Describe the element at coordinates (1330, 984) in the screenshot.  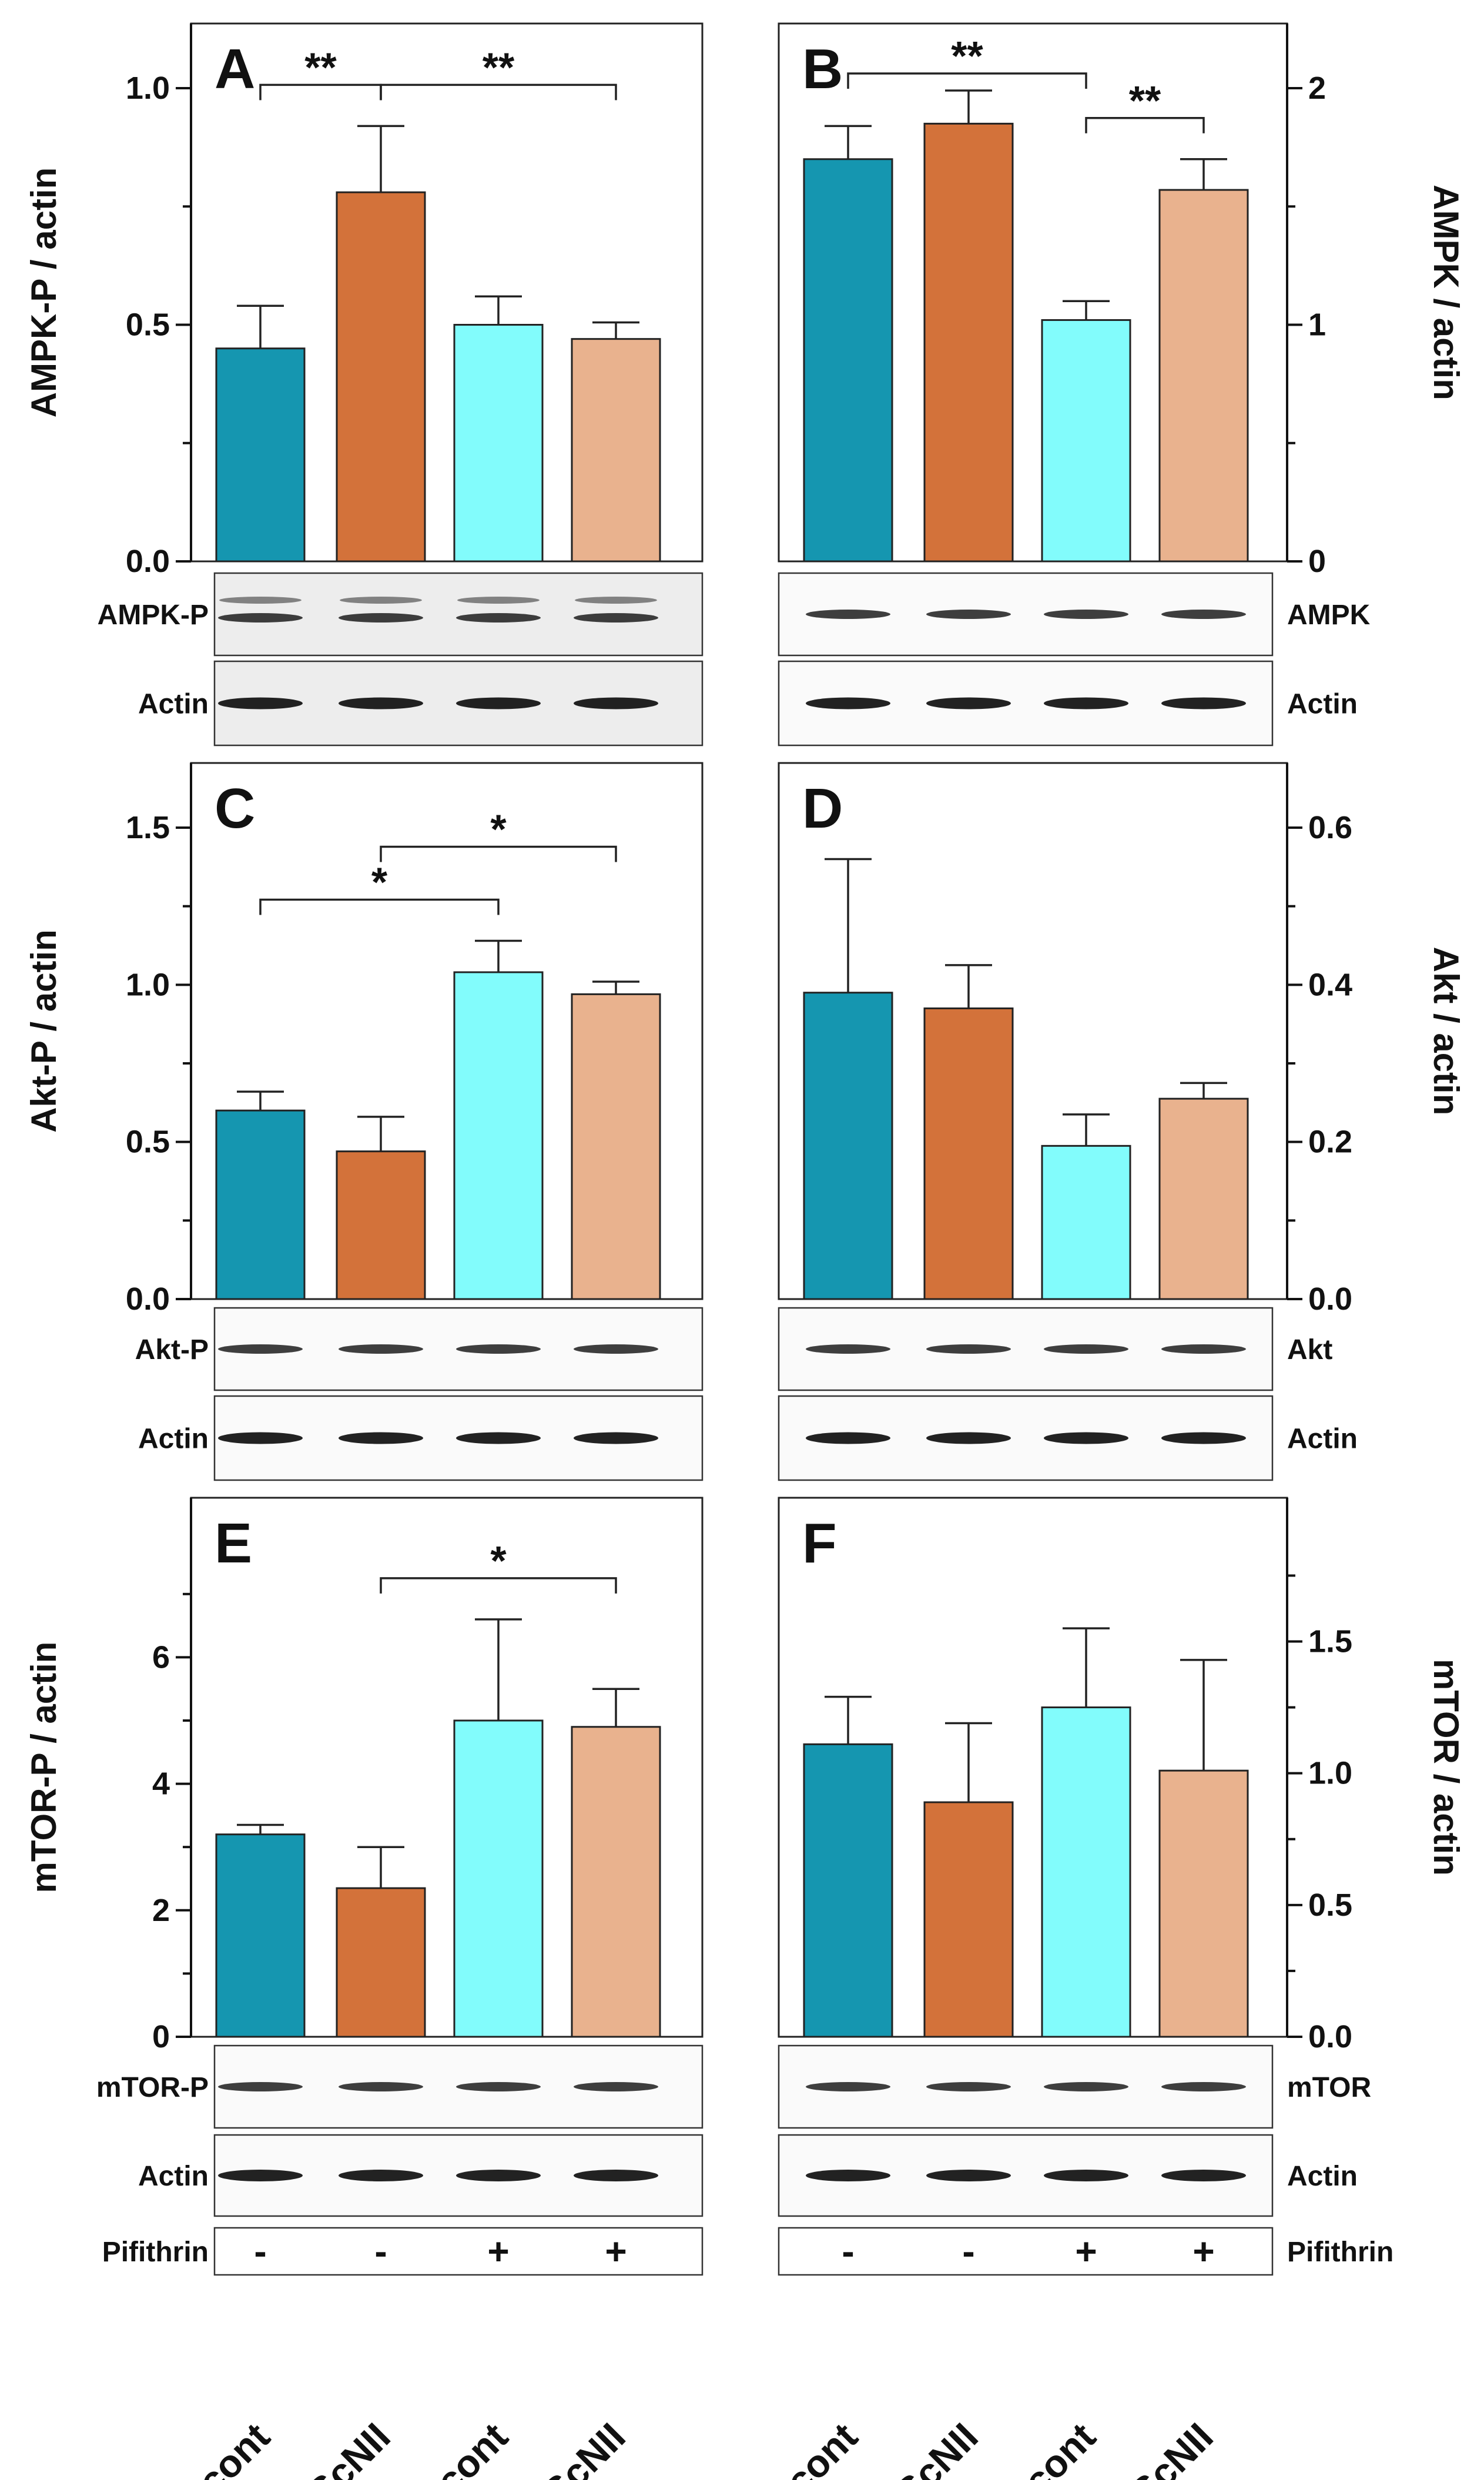
I see `y-tick-label: 0.4` at that location.